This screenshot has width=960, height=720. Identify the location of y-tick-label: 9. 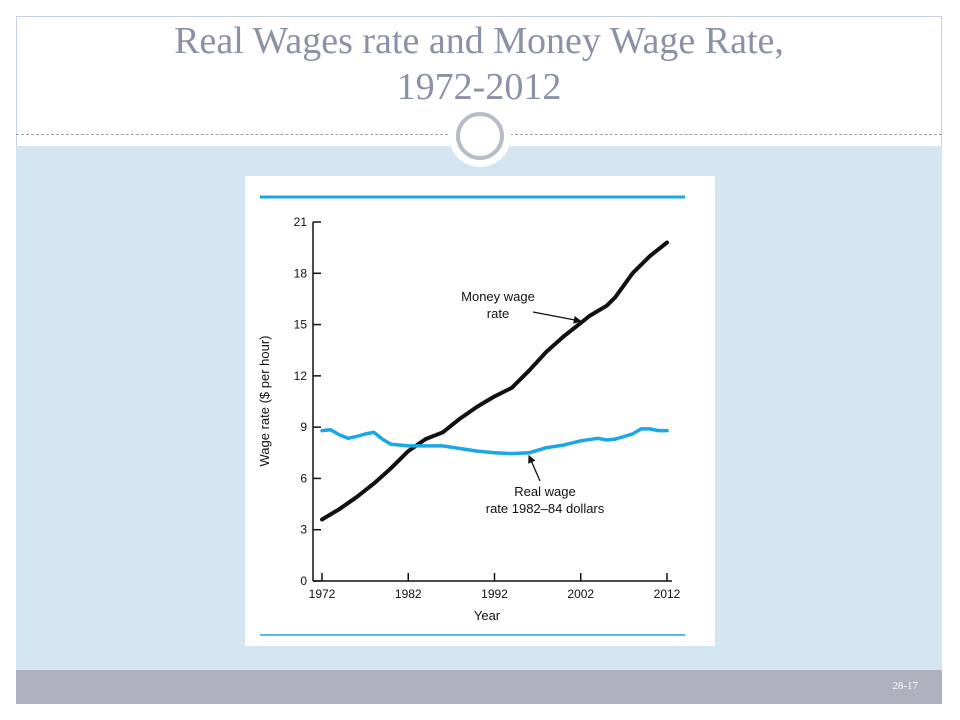
(303, 427).